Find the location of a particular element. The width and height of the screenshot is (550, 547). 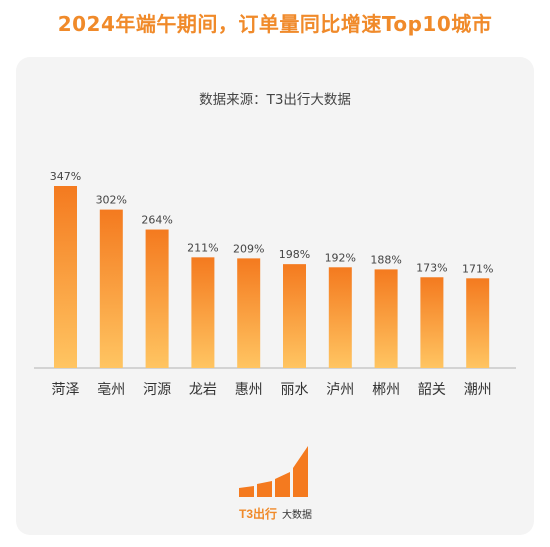

bar-河源 is located at coordinates (157, 298).